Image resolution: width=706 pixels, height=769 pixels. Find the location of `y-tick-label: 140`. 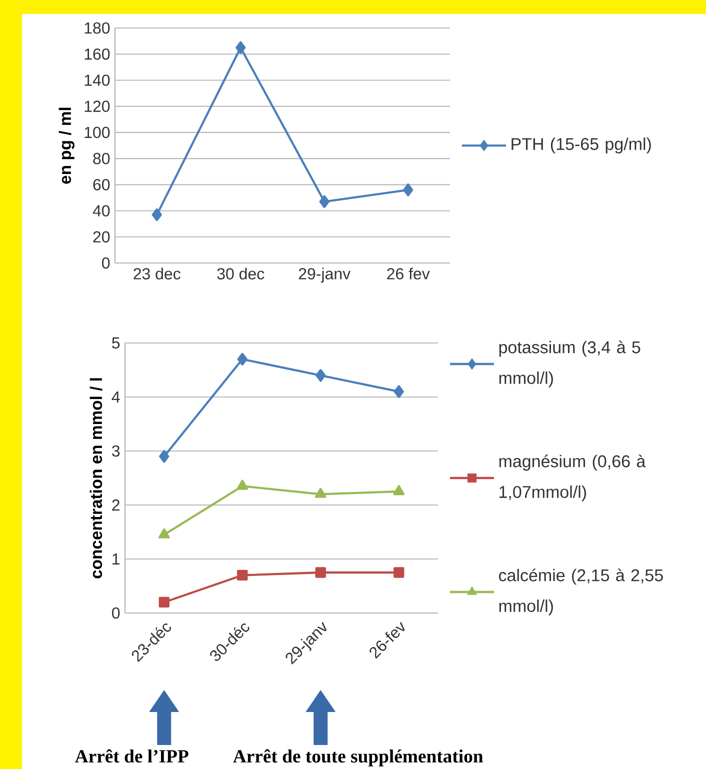

y-tick-label: 140 is located at coordinates (97, 80).